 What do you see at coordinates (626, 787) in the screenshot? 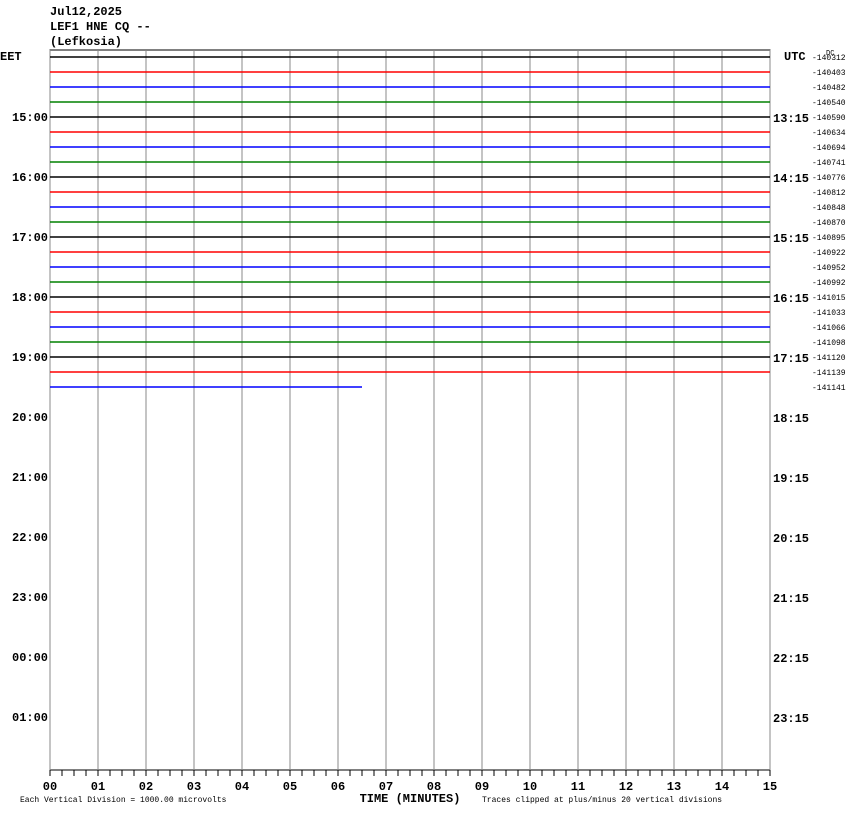
I see `x-tick-label: 12` at bounding box center [626, 787].